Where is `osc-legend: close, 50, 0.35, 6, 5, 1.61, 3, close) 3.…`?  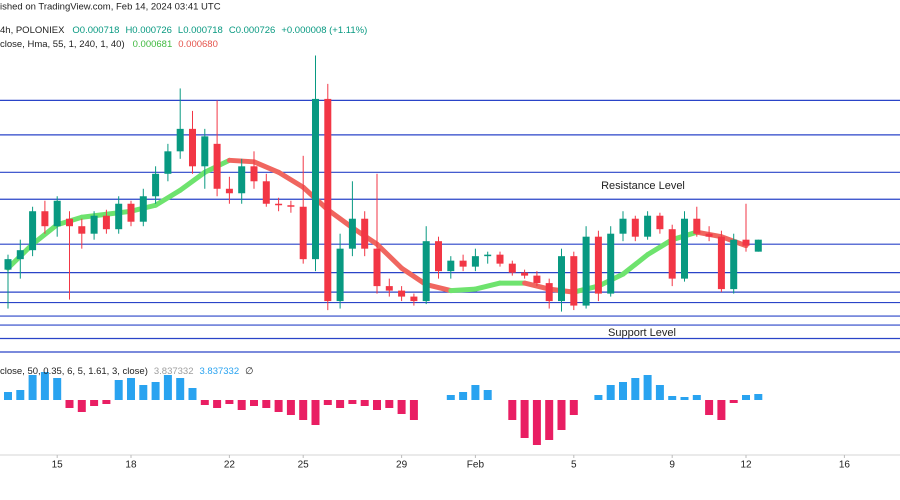
osc-legend: close, 50, 0.35, 6, 5, 1.61, 3, close) 3.… is located at coordinates (126, 371).